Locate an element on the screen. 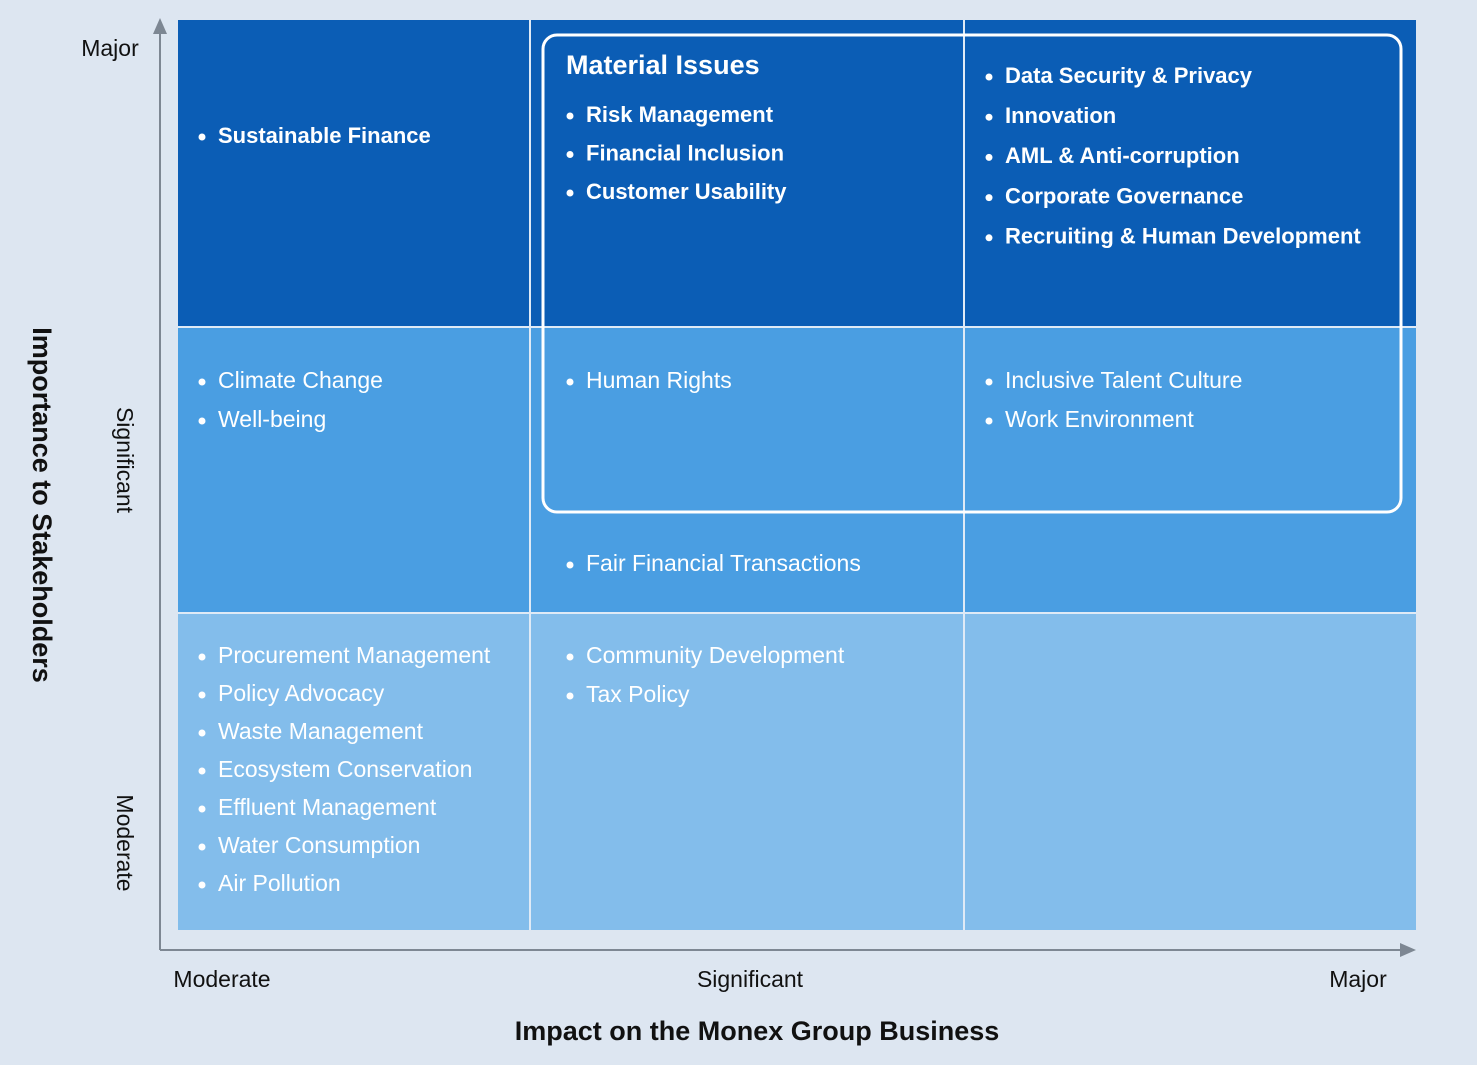 The height and width of the screenshot is (1065, 1477). x-axis-title: Impact on the Monex Group Business is located at coordinates (757, 1031).